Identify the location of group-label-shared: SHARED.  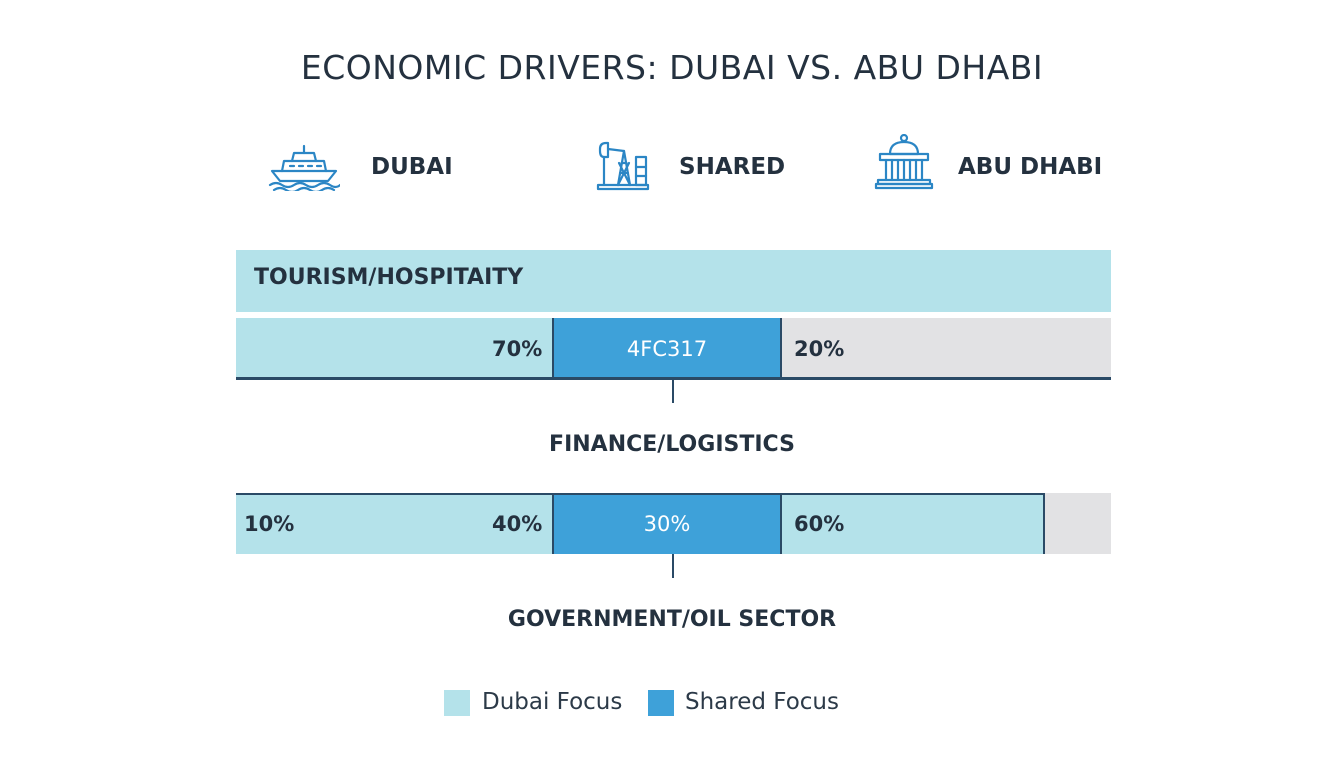
(732, 167).